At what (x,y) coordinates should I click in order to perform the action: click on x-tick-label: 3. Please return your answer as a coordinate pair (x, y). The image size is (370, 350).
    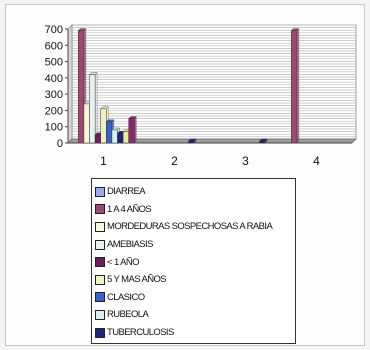
    Looking at the image, I should click on (245, 161).